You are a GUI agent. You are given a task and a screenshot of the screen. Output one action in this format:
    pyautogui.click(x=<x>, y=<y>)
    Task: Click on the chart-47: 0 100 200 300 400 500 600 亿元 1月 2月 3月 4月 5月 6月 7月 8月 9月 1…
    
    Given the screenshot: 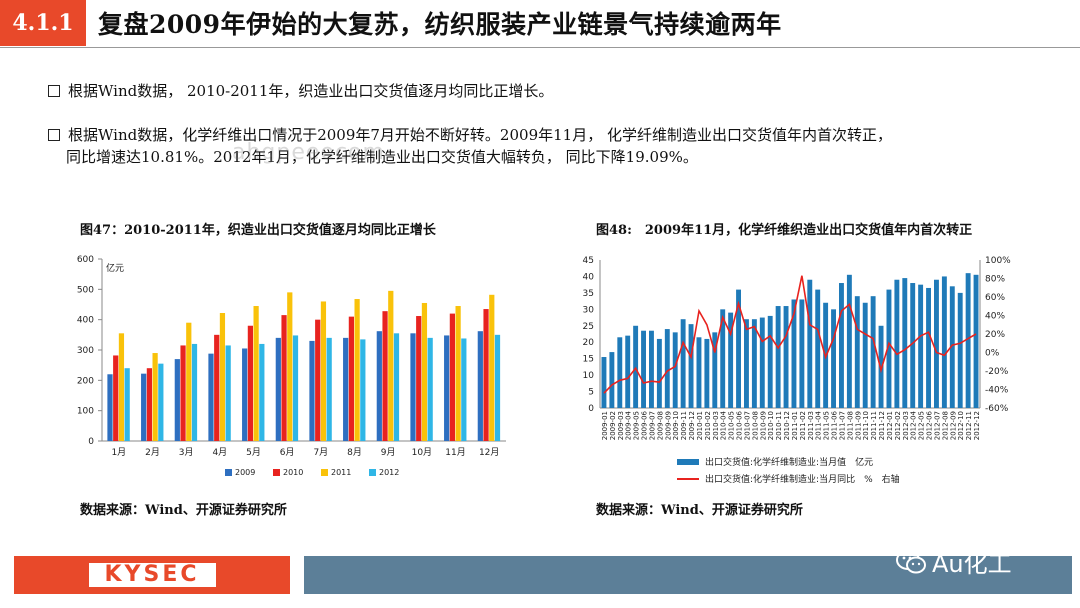 What is the action you would take?
    pyautogui.click(x=291, y=366)
    